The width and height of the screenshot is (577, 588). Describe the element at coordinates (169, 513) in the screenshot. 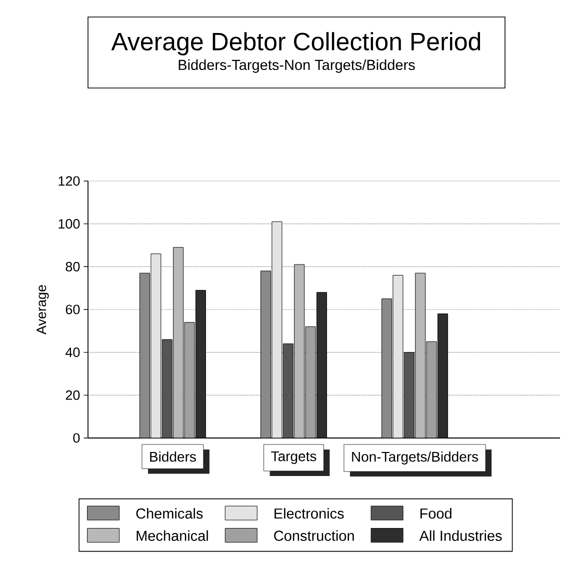

I see `legend-label: Chemicals` at that location.